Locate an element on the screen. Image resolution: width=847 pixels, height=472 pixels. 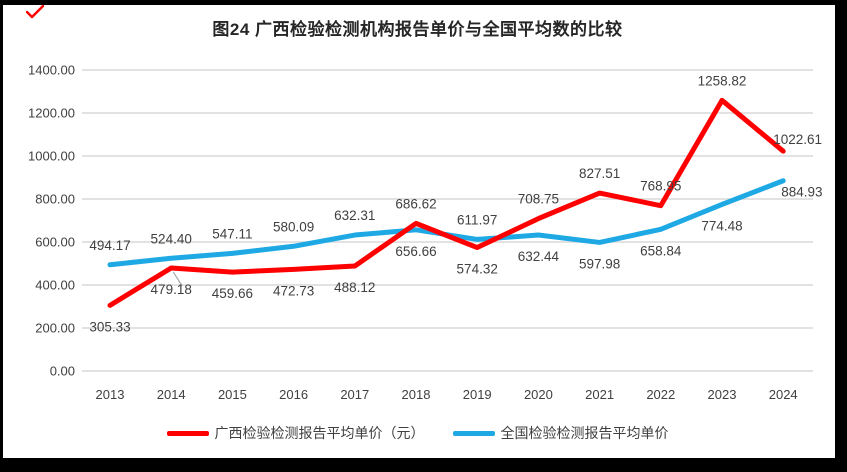
x-axis-tick-label: 2021 is located at coordinates (599, 394).